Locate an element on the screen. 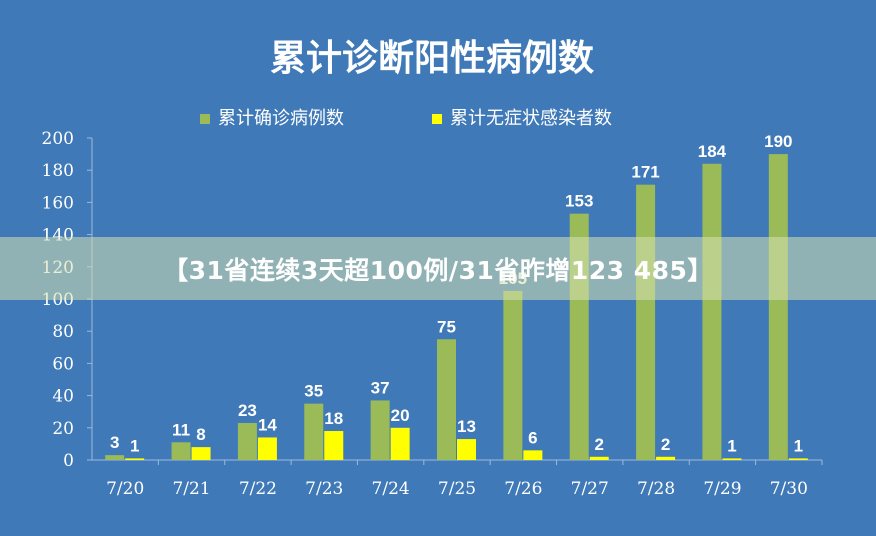 The image size is (876, 536). headline-text: 【31省连续3天超100例/31省昨增123 485】 is located at coordinates (438, 270).